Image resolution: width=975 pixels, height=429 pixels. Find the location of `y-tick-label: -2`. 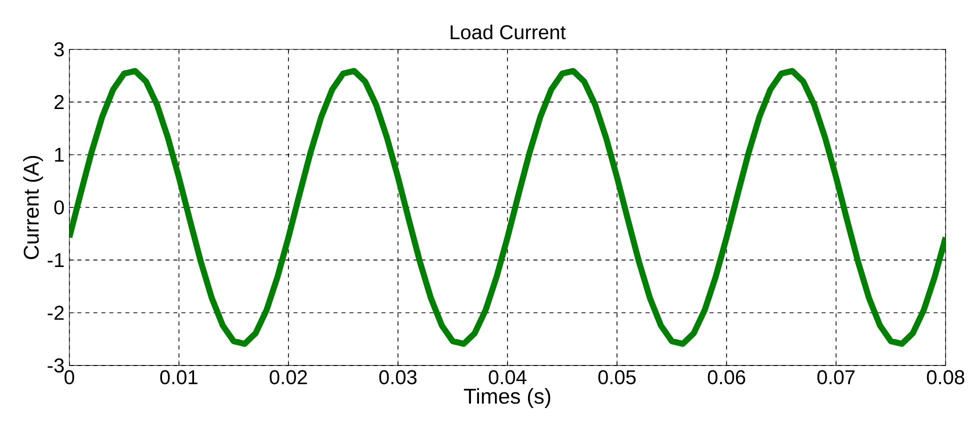

y-tick-label: -2 is located at coordinates (56, 313).